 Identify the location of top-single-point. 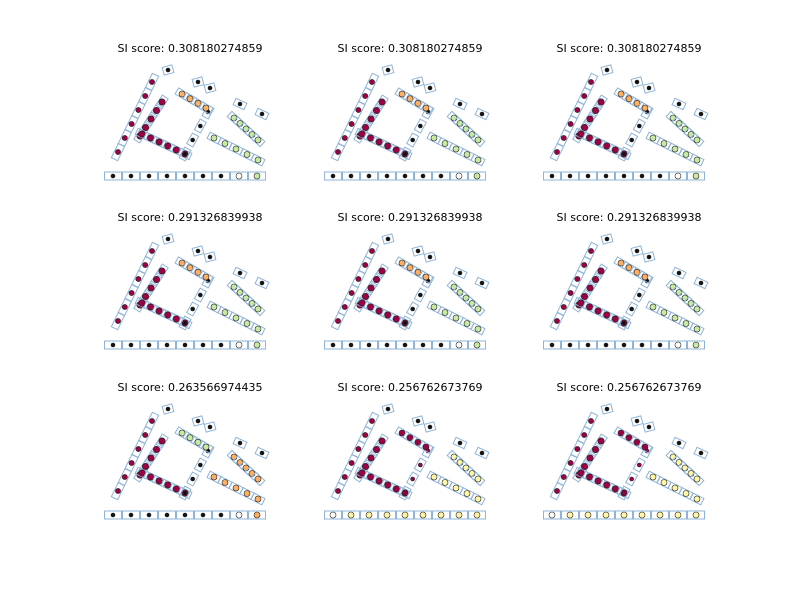
(637, 421).